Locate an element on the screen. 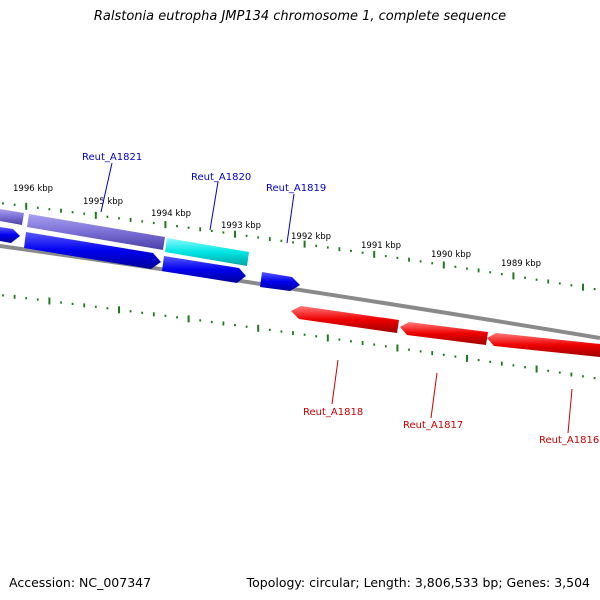 This screenshot has height=600, width=600. gene-label-reut-a1816: Reut_A1816 is located at coordinates (569, 440).